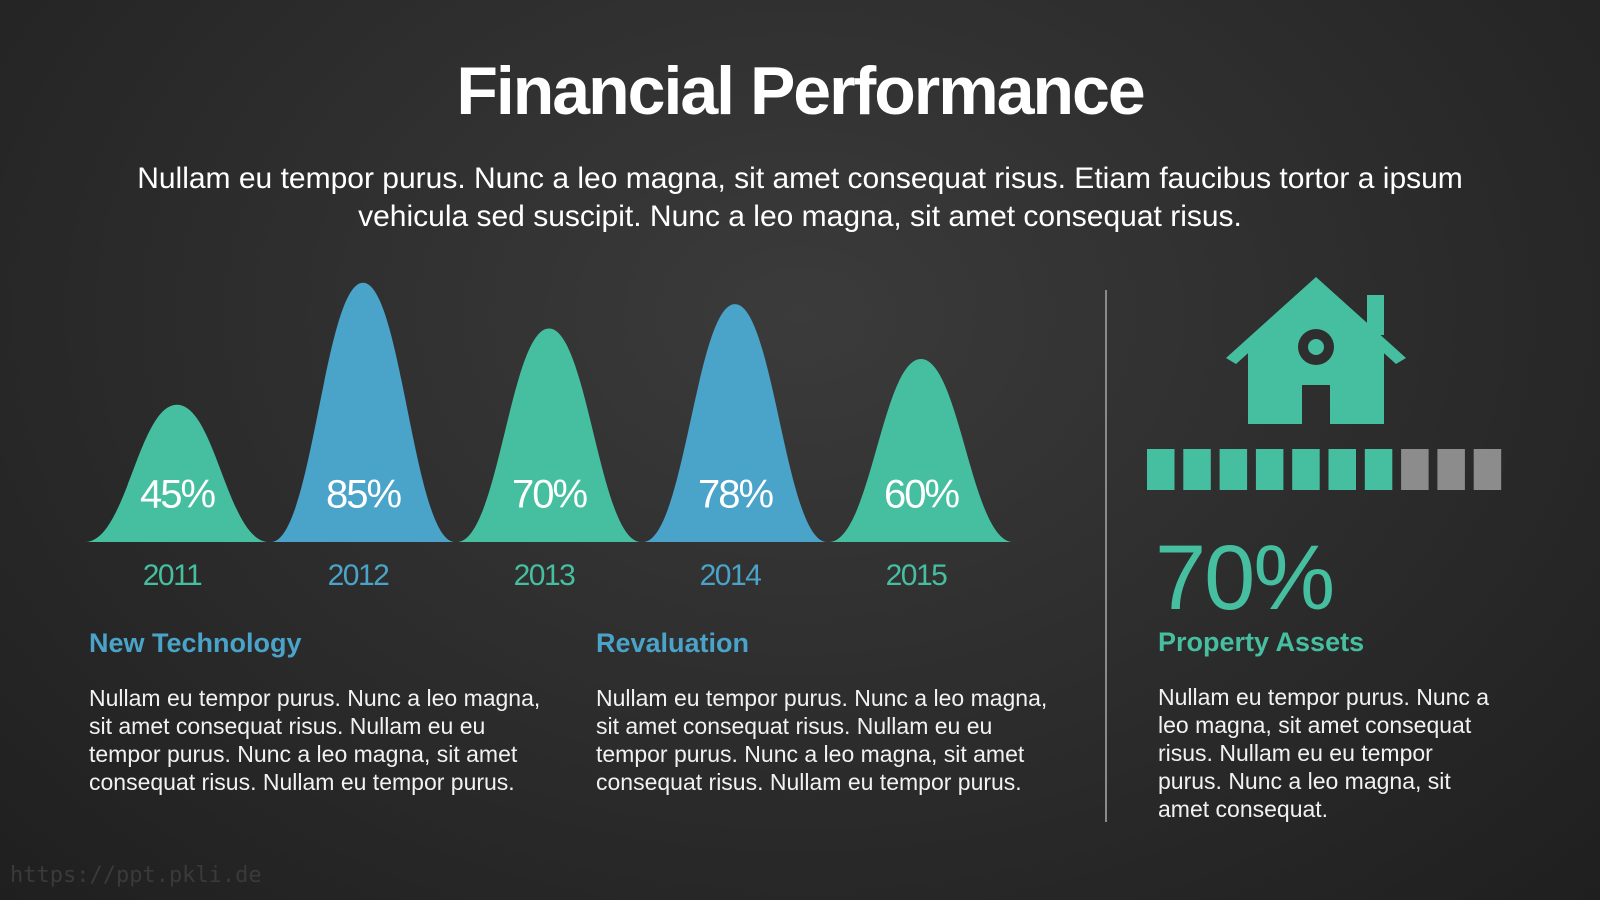 The height and width of the screenshot is (900, 1600). Describe the element at coordinates (921, 495) in the screenshot. I see `value-label: 60%` at that location.